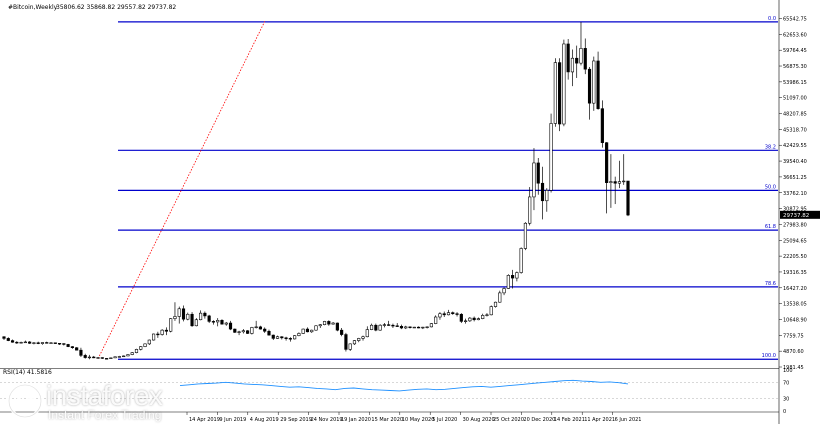 The image size is (820, 428). Describe the element at coordinates (795, 20) in the screenshot. I see `price-tick-label: 65542.75` at that location.